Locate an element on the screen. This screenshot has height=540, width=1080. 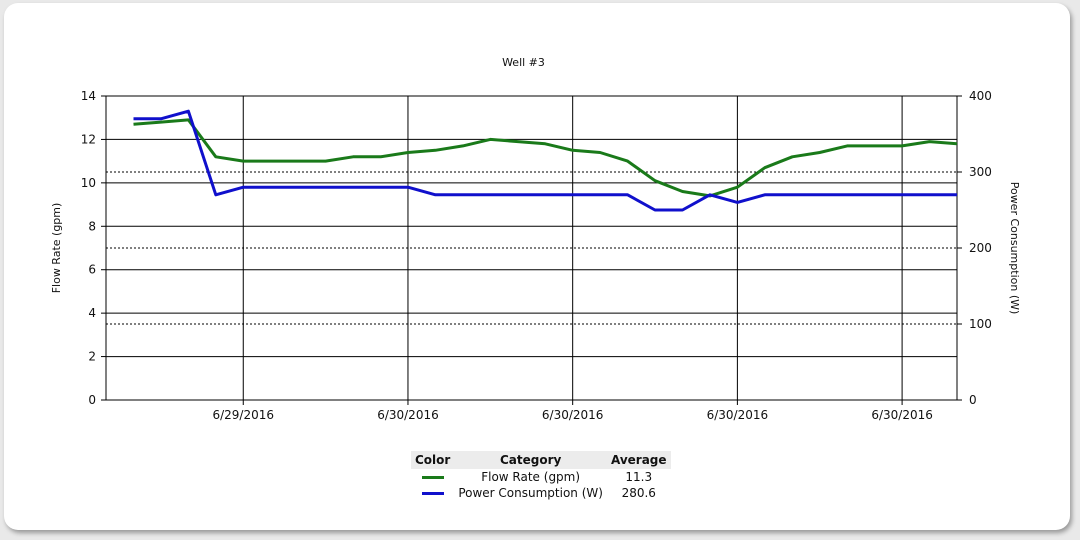
y2-tick-label: 300 is located at coordinates (980, 172).